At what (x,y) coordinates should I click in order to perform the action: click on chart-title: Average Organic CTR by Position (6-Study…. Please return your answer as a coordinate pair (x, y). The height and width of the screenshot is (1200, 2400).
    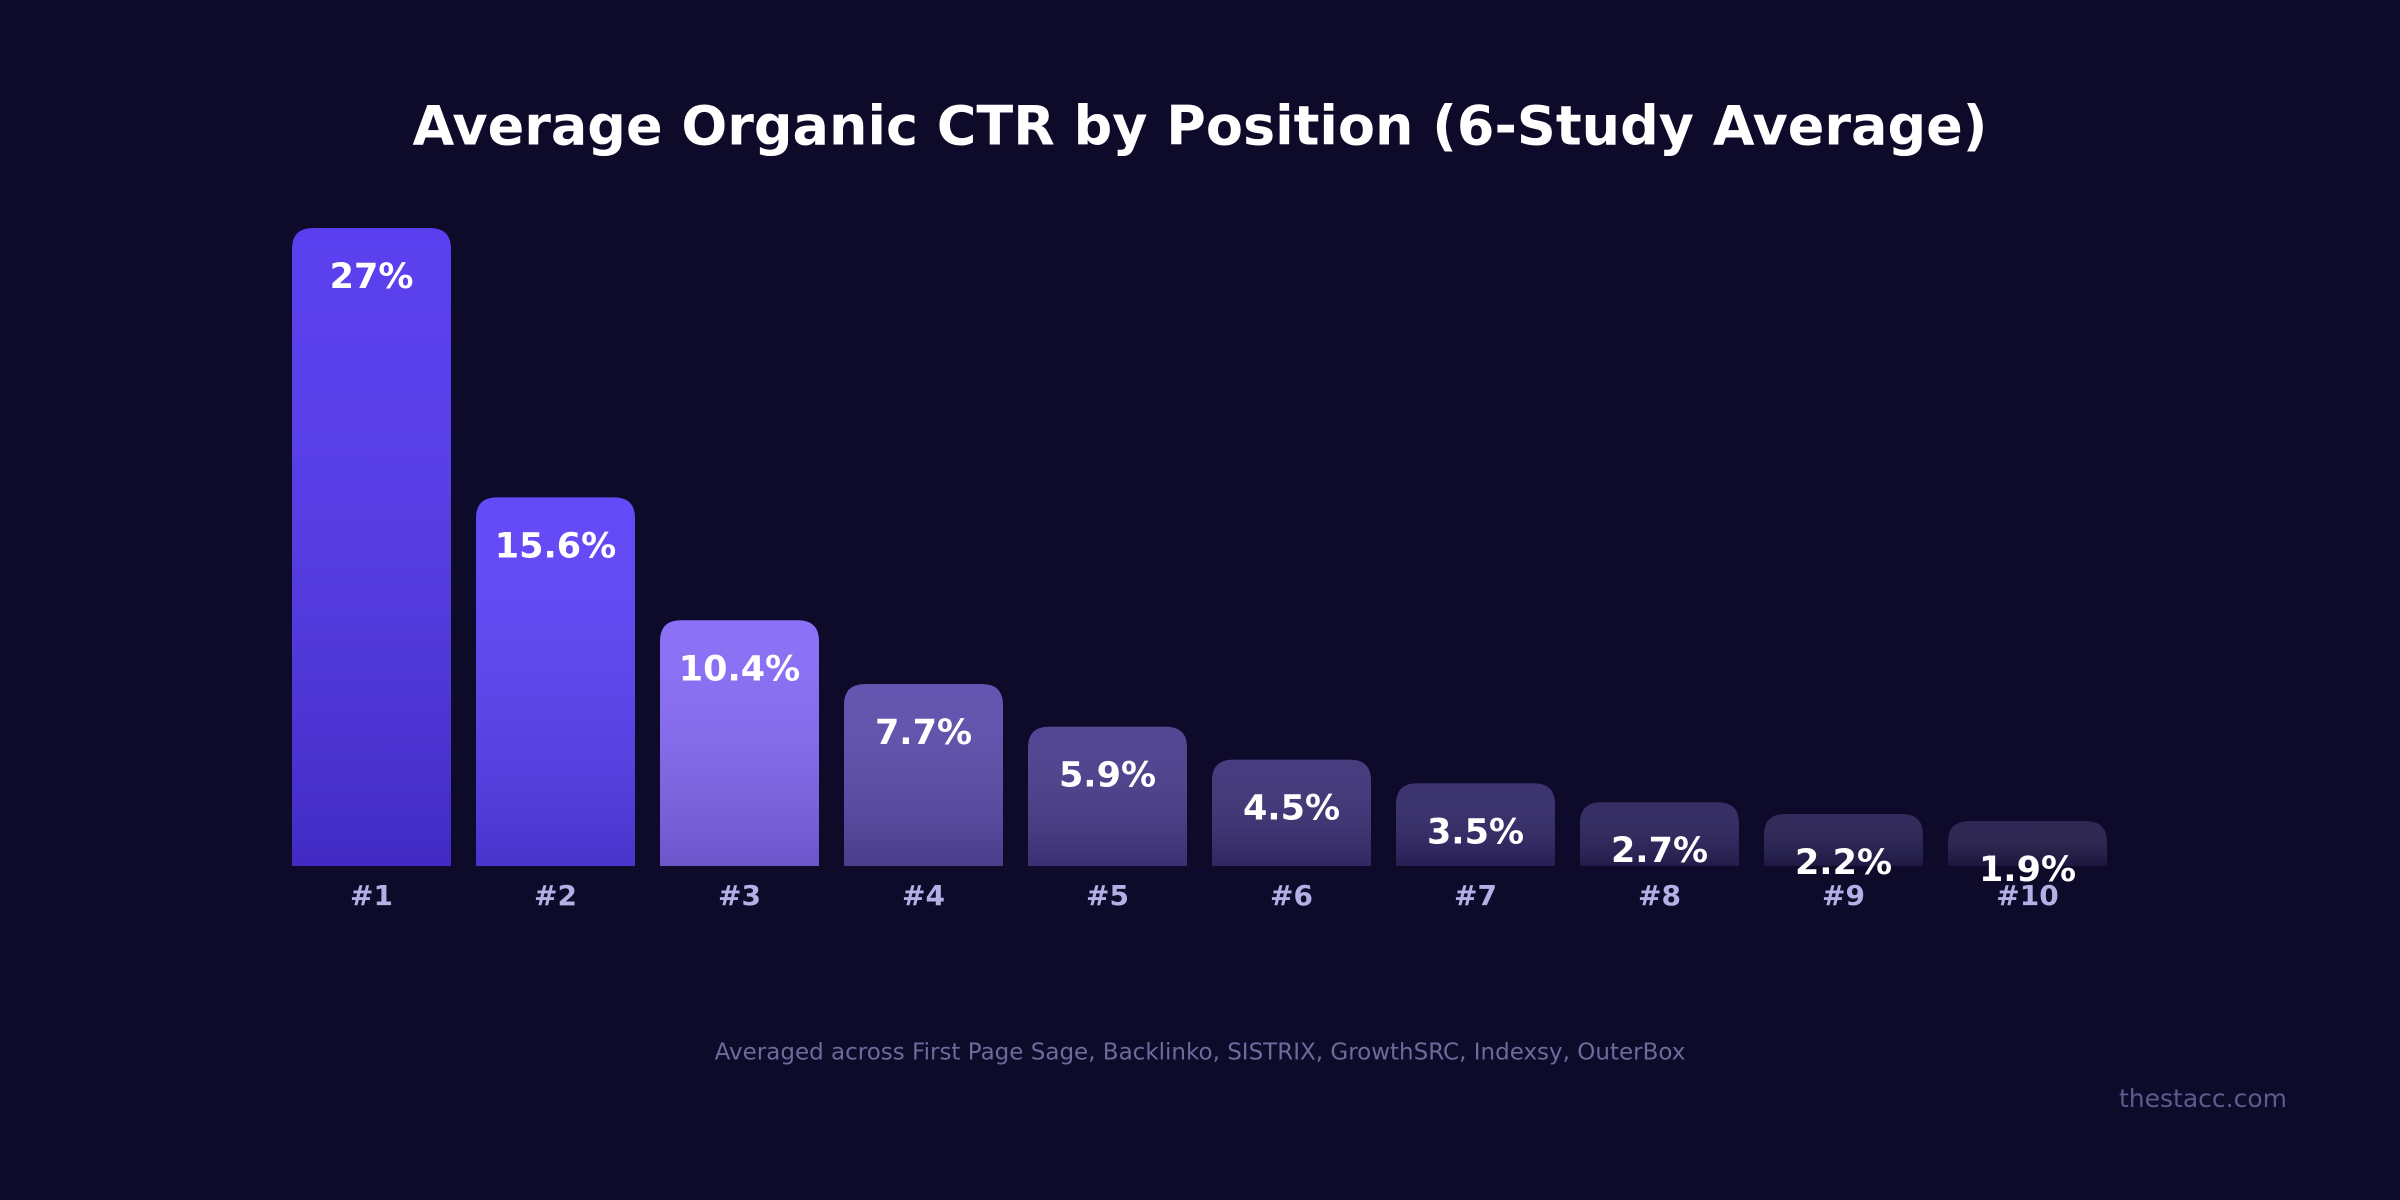
    Looking at the image, I should click on (1200, 126).